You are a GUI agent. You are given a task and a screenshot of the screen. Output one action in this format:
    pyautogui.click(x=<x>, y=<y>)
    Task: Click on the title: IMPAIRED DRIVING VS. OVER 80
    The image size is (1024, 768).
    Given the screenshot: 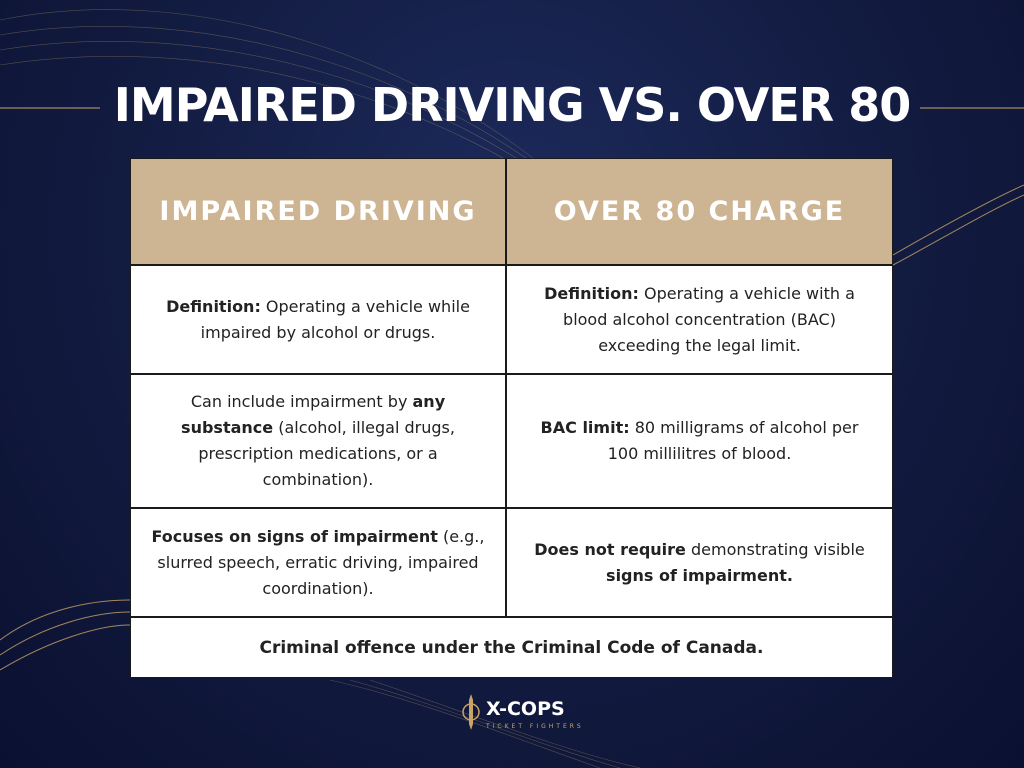 What is the action you would take?
    pyautogui.click(x=512, y=105)
    